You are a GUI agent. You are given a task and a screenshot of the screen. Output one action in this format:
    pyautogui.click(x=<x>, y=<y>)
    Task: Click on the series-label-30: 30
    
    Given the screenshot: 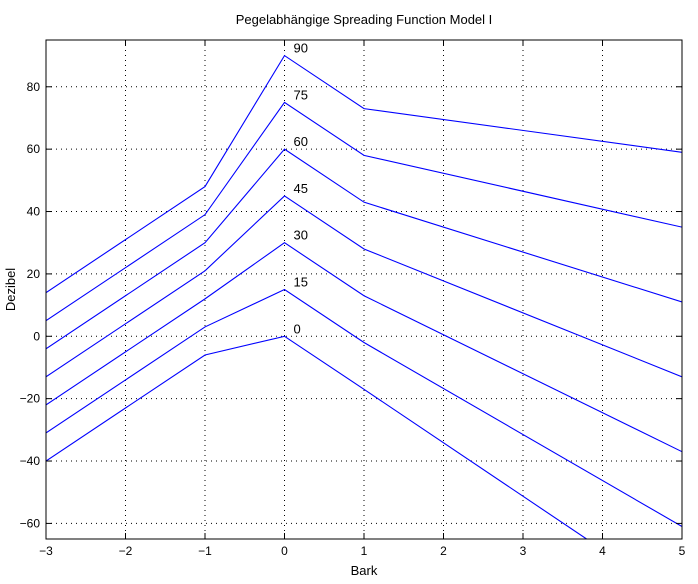 What is the action you would take?
    pyautogui.click(x=301, y=235)
    